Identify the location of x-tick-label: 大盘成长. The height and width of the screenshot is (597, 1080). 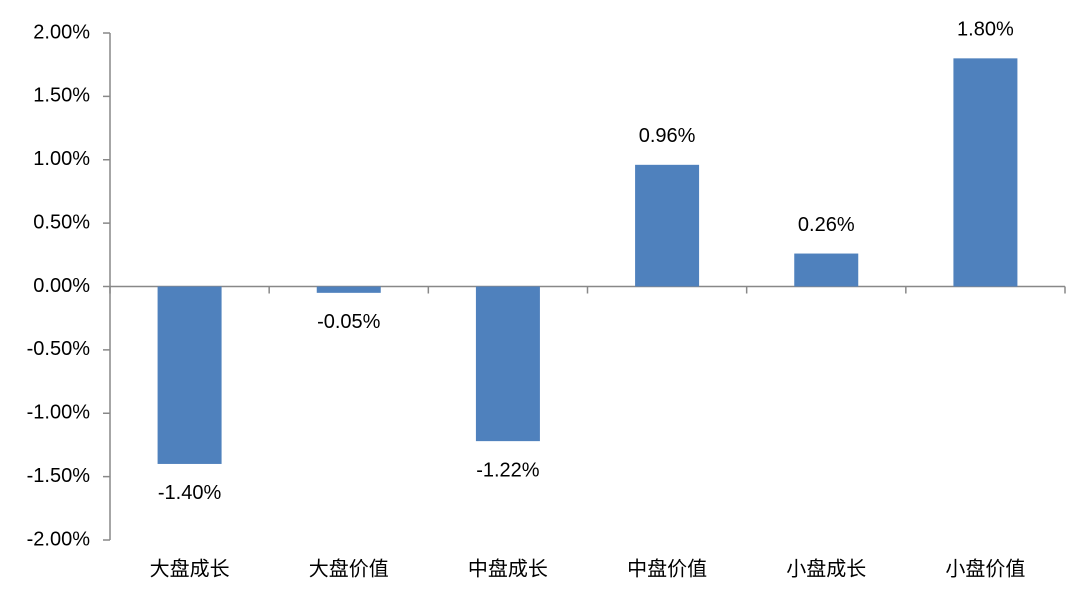
(190, 568).